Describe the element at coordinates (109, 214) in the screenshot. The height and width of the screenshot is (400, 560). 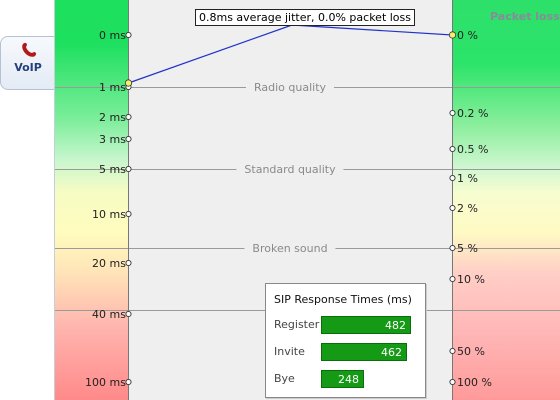
I see `jitter-tick: 10 ms` at that location.